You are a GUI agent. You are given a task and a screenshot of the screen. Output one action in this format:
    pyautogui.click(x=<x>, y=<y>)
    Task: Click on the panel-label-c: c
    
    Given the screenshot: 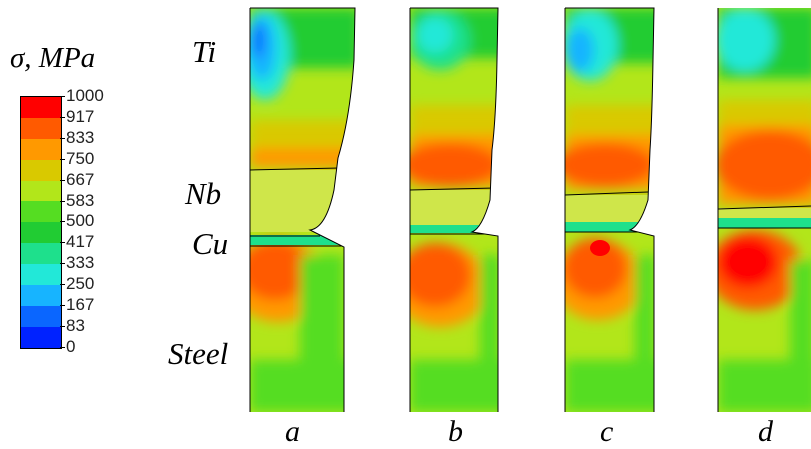 What is the action you would take?
    pyautogui.click(x=607, y=431)
    